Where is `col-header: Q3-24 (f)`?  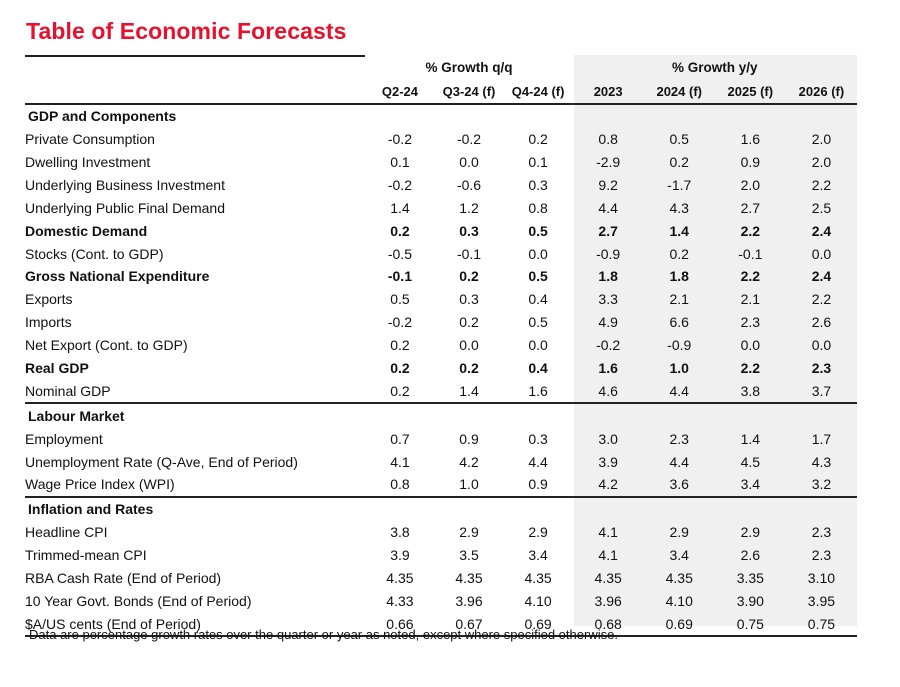 col-header: Q3-24 (f) is located at coordinates (469, 92).